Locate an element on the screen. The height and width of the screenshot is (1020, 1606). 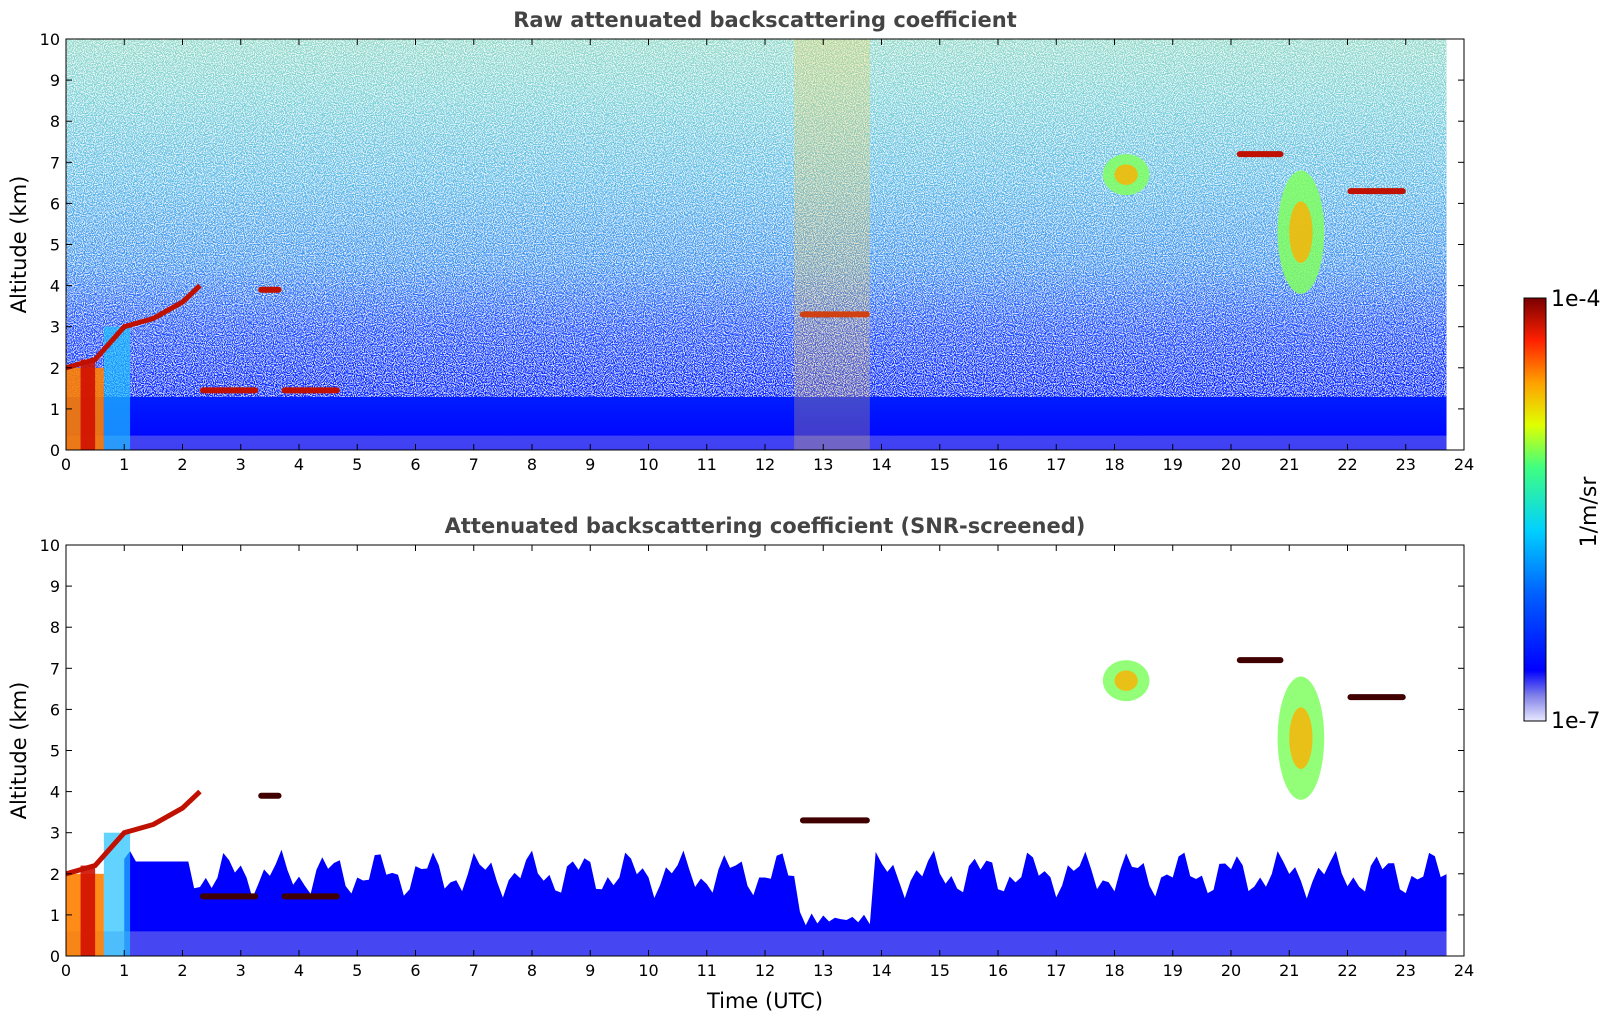
colorbar: 1e-4 1e-7 1/m/sr is located at coordinates (1562, 510).